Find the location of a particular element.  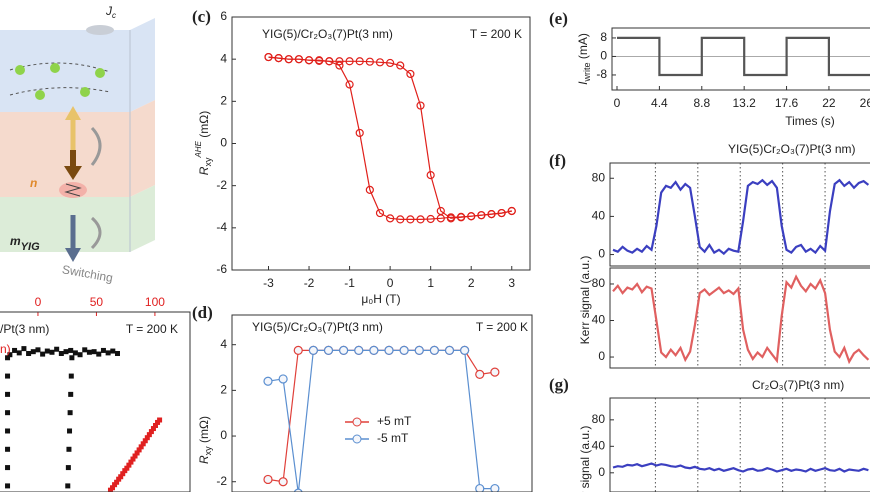

x-tick-label: 13.2 is located at coordinates (744, 103).